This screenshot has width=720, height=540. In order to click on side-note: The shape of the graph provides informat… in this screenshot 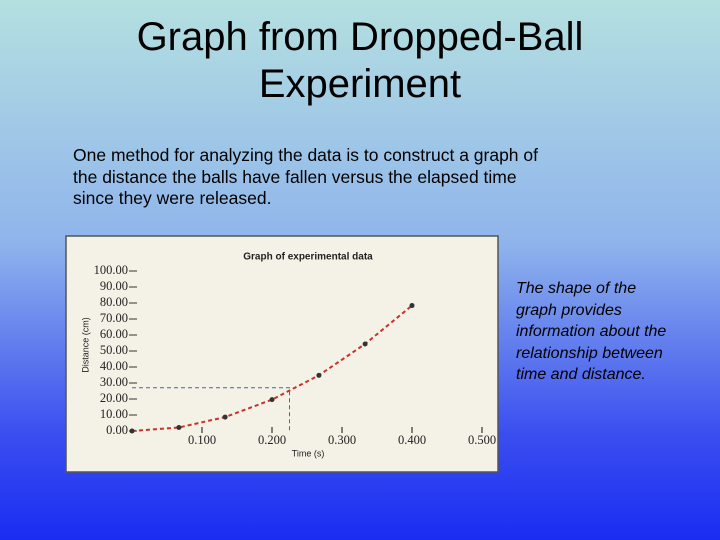, I will do `click(591, 331)`.